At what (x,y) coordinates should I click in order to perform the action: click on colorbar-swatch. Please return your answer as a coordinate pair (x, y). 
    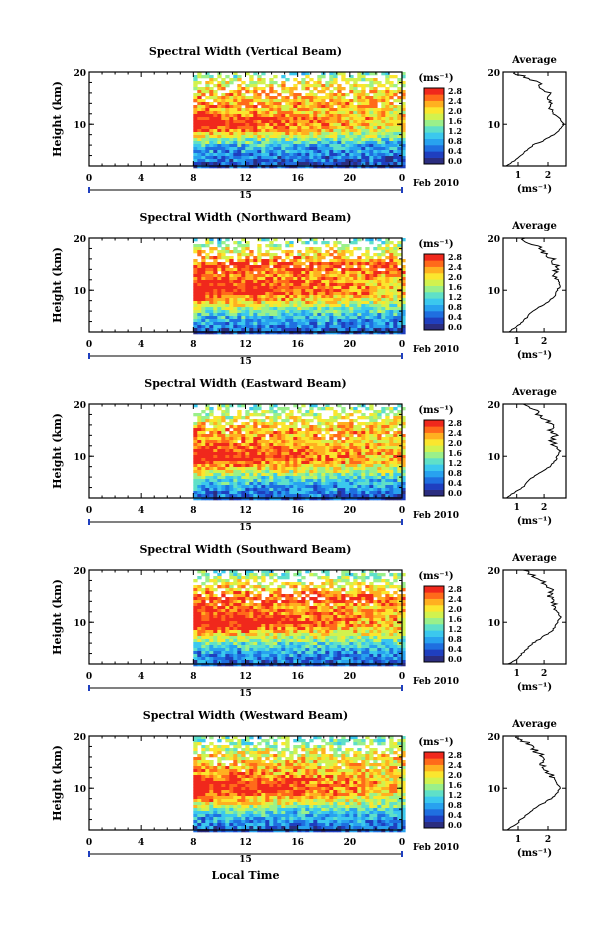
    Looking at the image, I should click on (434, 142).